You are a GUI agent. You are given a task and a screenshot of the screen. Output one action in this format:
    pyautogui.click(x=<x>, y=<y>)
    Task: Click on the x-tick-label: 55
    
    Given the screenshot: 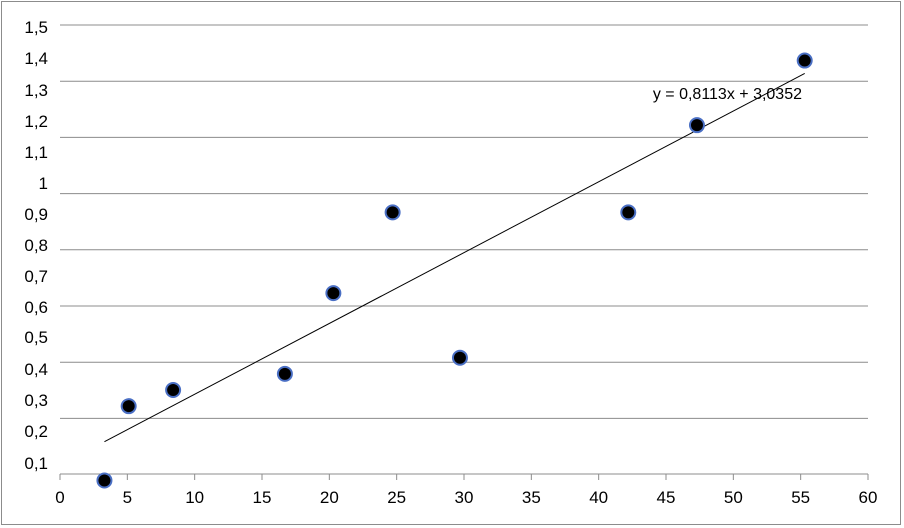 What is the action you would take?
    pyautogui.click(x=800, y=497)
    